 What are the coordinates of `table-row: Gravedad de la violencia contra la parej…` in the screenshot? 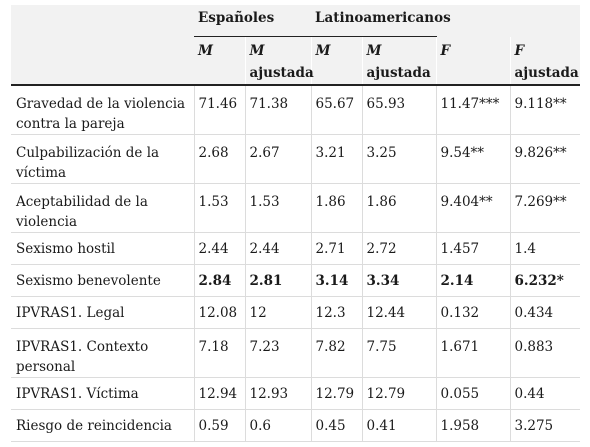 It's located at (295, 110).